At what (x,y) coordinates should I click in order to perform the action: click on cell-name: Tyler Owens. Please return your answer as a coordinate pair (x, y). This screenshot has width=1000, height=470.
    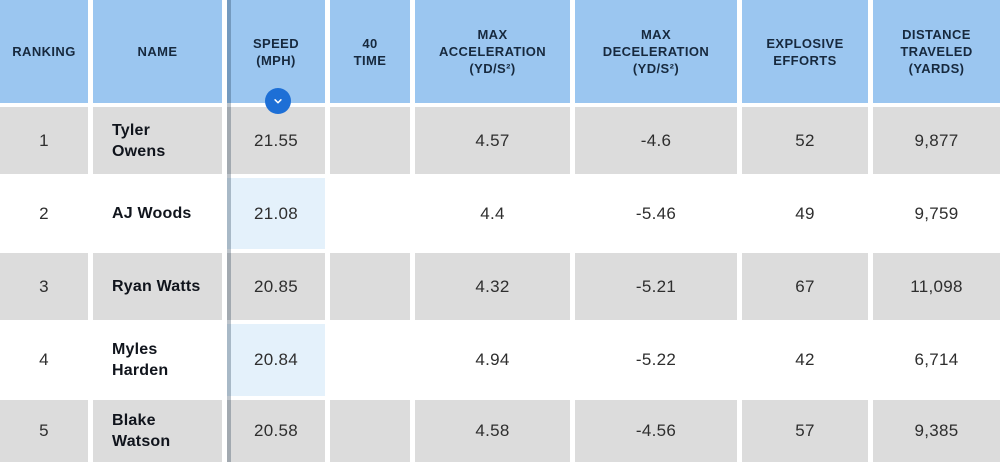
    Looking at the image, I should click on (160, 140).